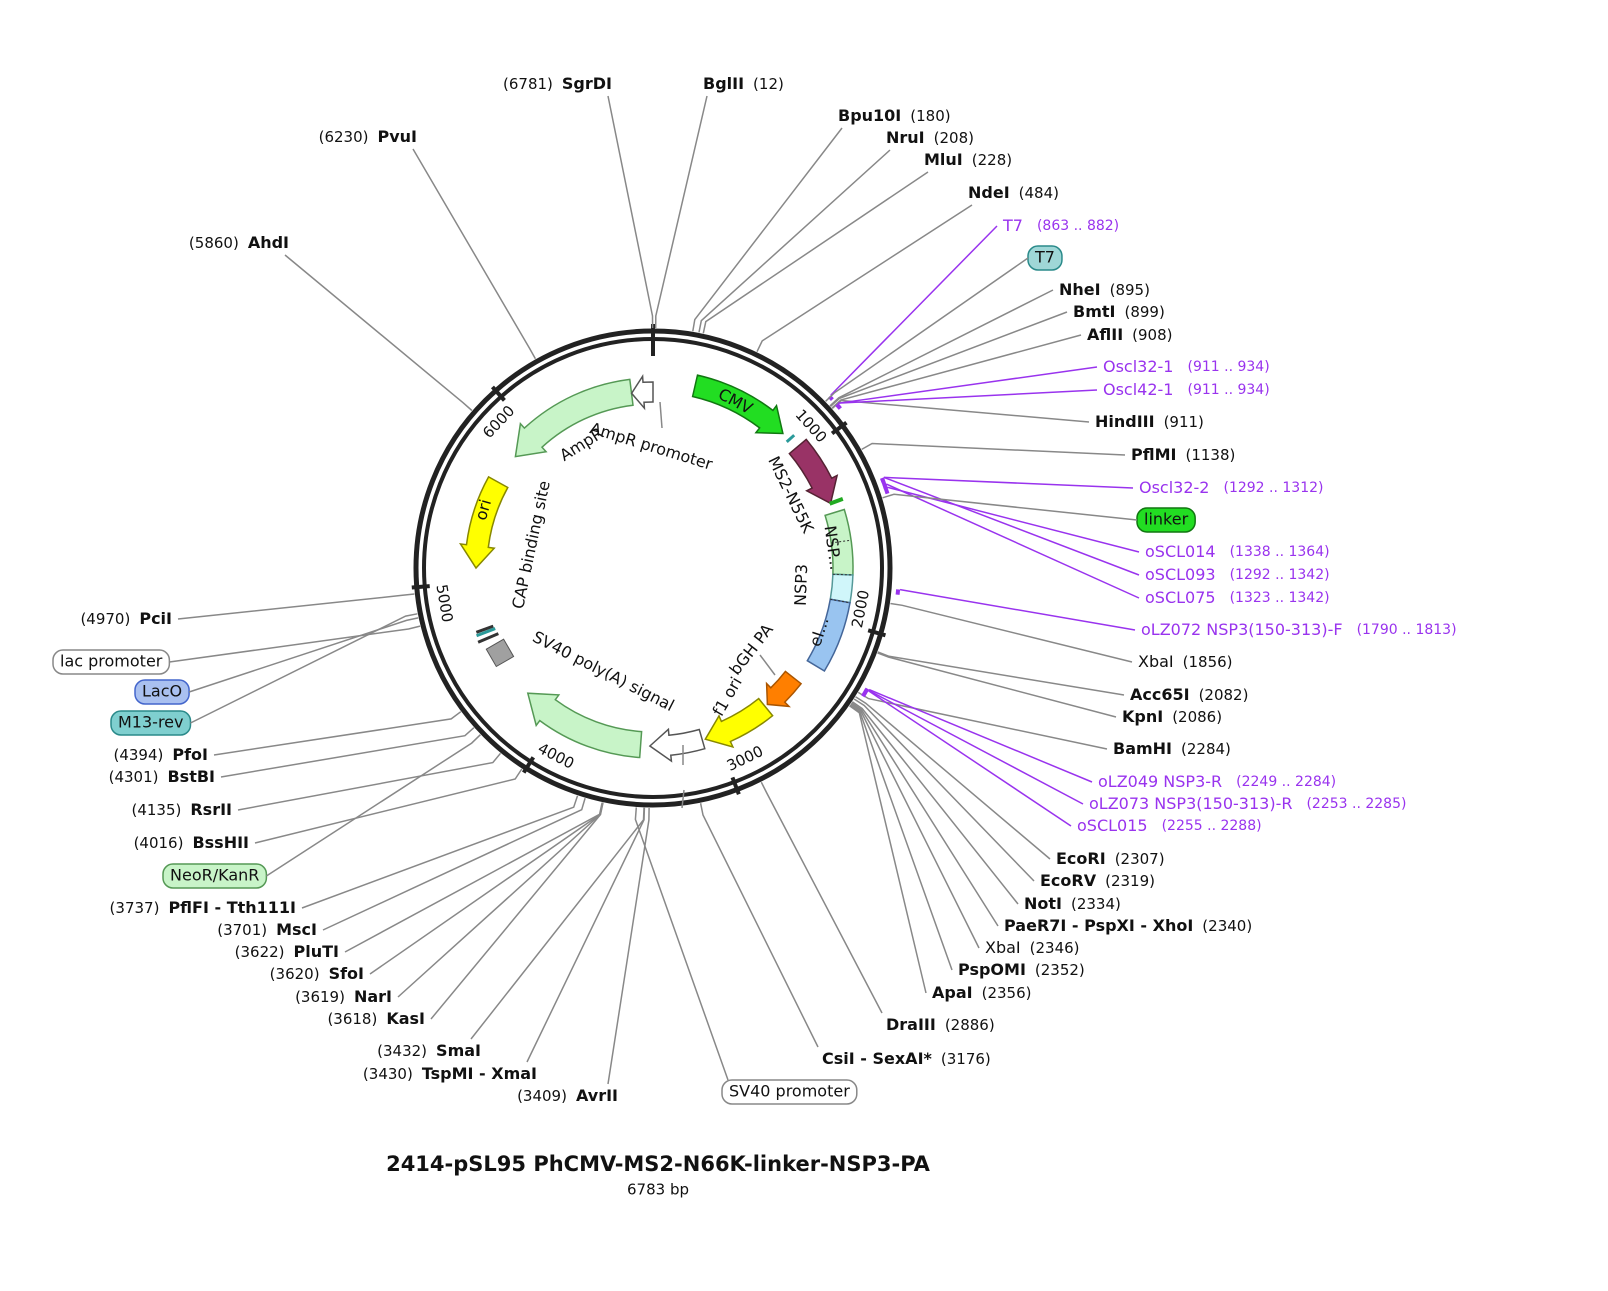 The image size is (1608, 1291). I want to click on site-position: (2307), so click(1140, 859).